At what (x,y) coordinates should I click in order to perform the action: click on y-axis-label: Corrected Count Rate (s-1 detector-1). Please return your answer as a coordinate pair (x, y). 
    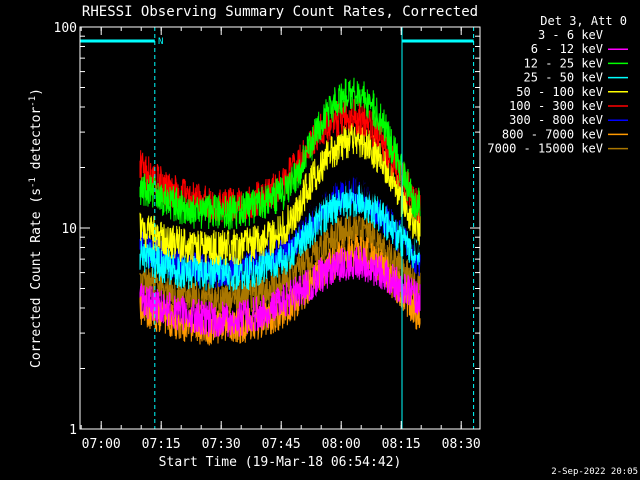
    Looking at the image, I should click on (36, 228).